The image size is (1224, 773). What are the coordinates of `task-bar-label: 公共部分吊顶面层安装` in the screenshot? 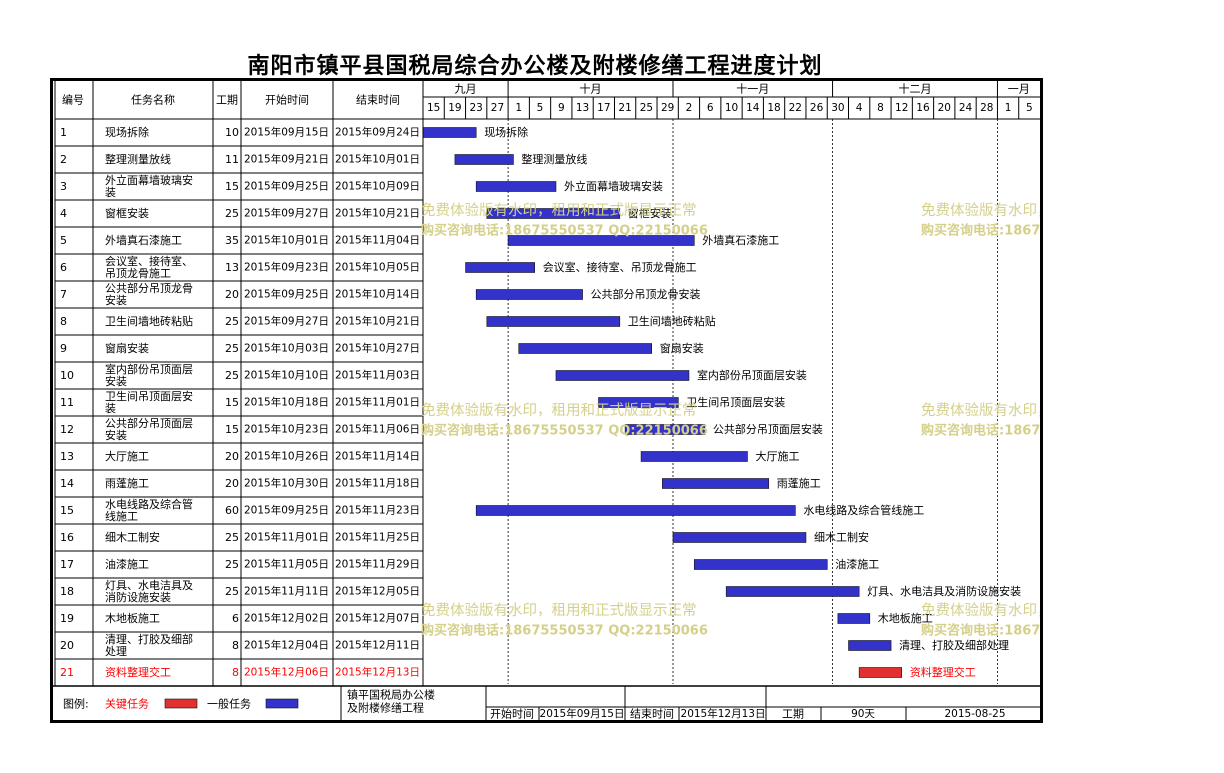 It's located at (768, 429).